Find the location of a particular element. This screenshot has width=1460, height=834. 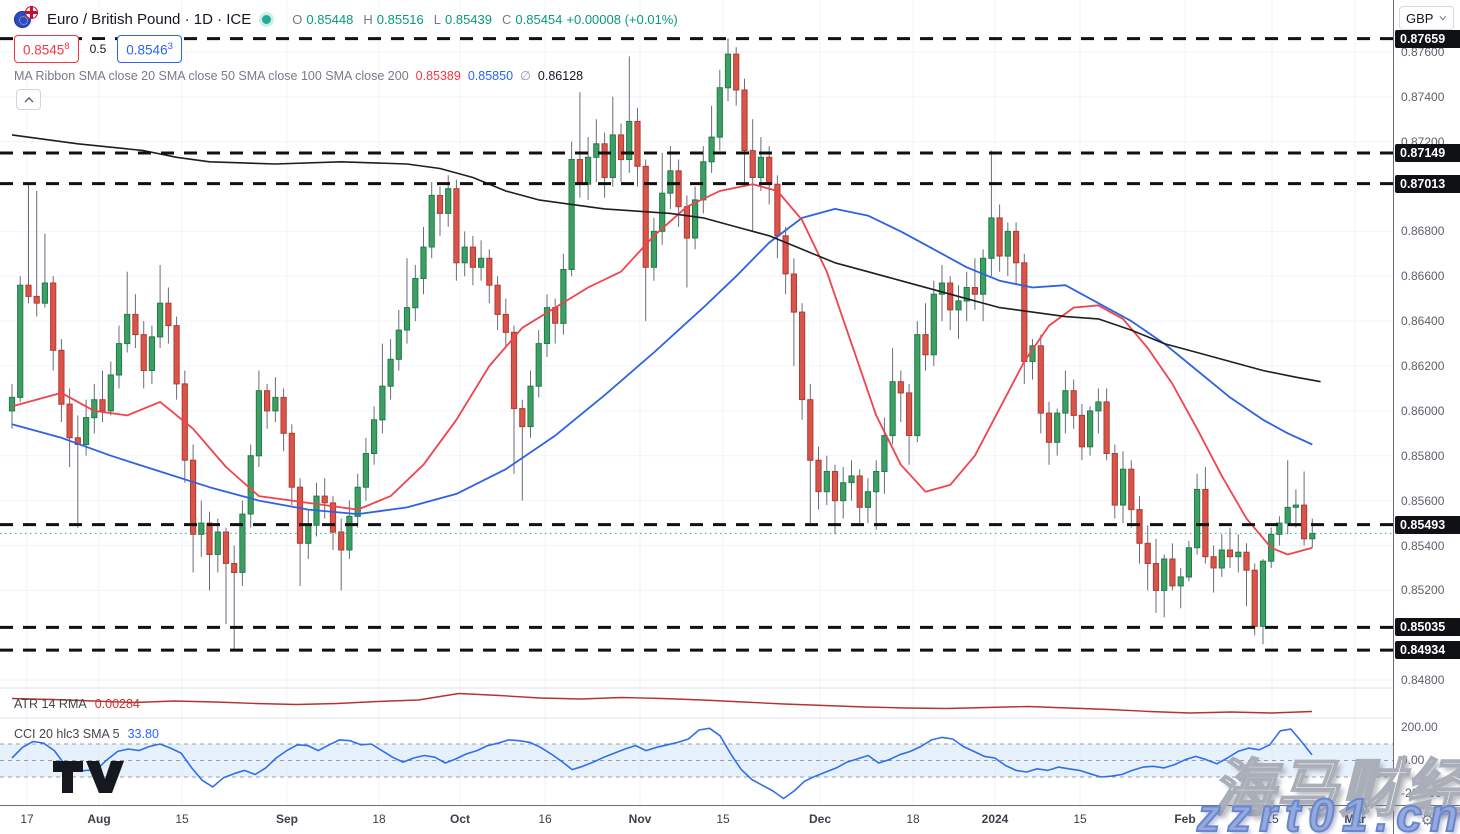

chevron-down-icon is located at coordinates (1443, 18).